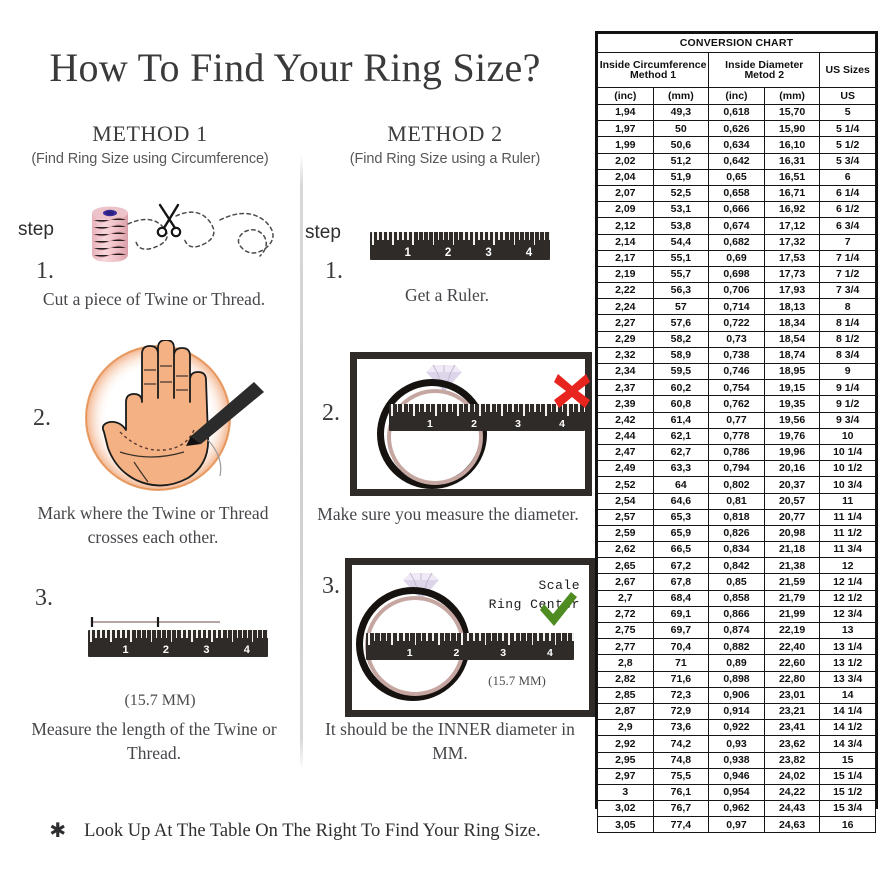 The image size is (886, 895). What do you see at coordinates (847, 70) in the screenshot?
I see `group-header-us-sizes: US Sizes` at bounding box center [847, 70].